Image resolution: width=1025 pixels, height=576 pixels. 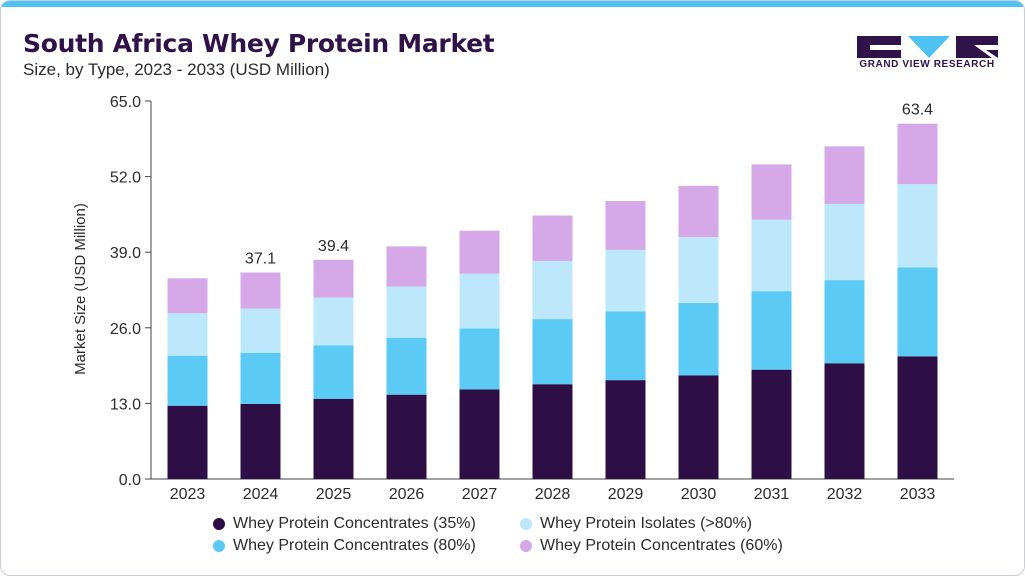 What do you see at coordinates (552, 290) in the screenshot?
I see `bar-segment-2028-s3` at bounding box center [552, 290].